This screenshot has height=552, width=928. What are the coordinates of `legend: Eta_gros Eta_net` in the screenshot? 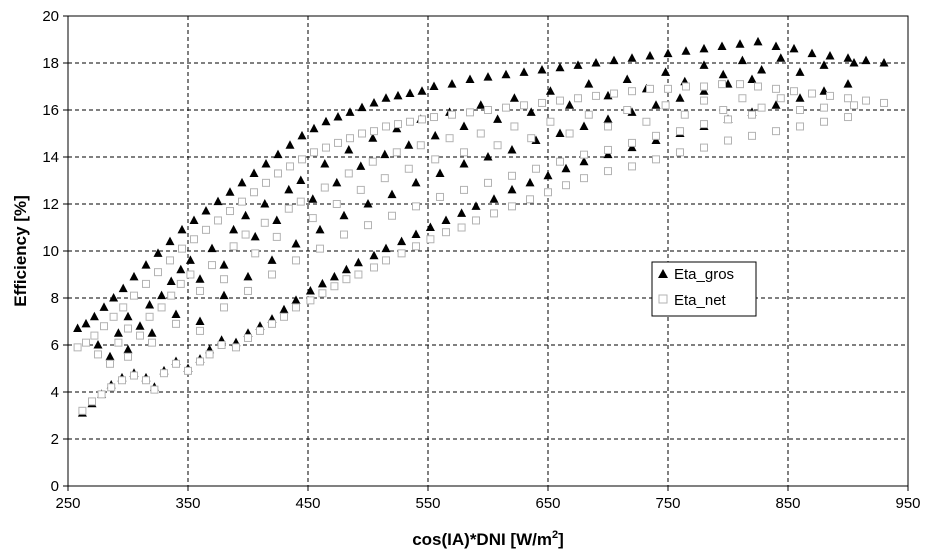 It's located at (704, 289).